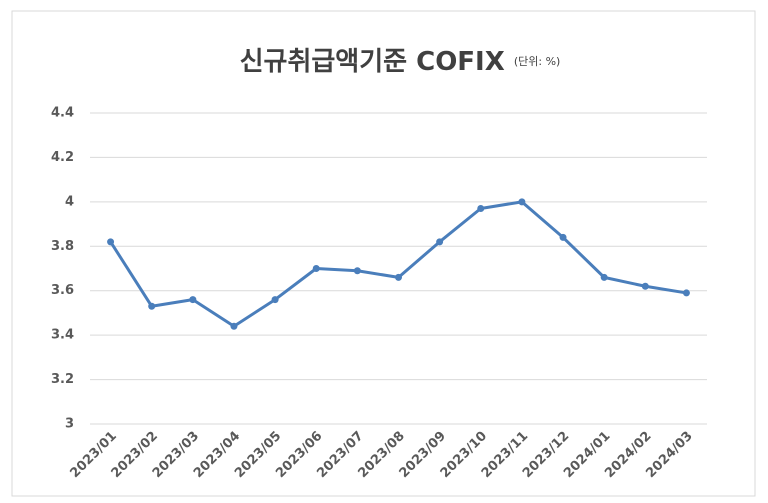 This screenshot has height=503, width=768. Describe the element at coordinates (372, 62) in the screenshot. I see `chart-title: 신규취급액기준 COFIX` at that location.